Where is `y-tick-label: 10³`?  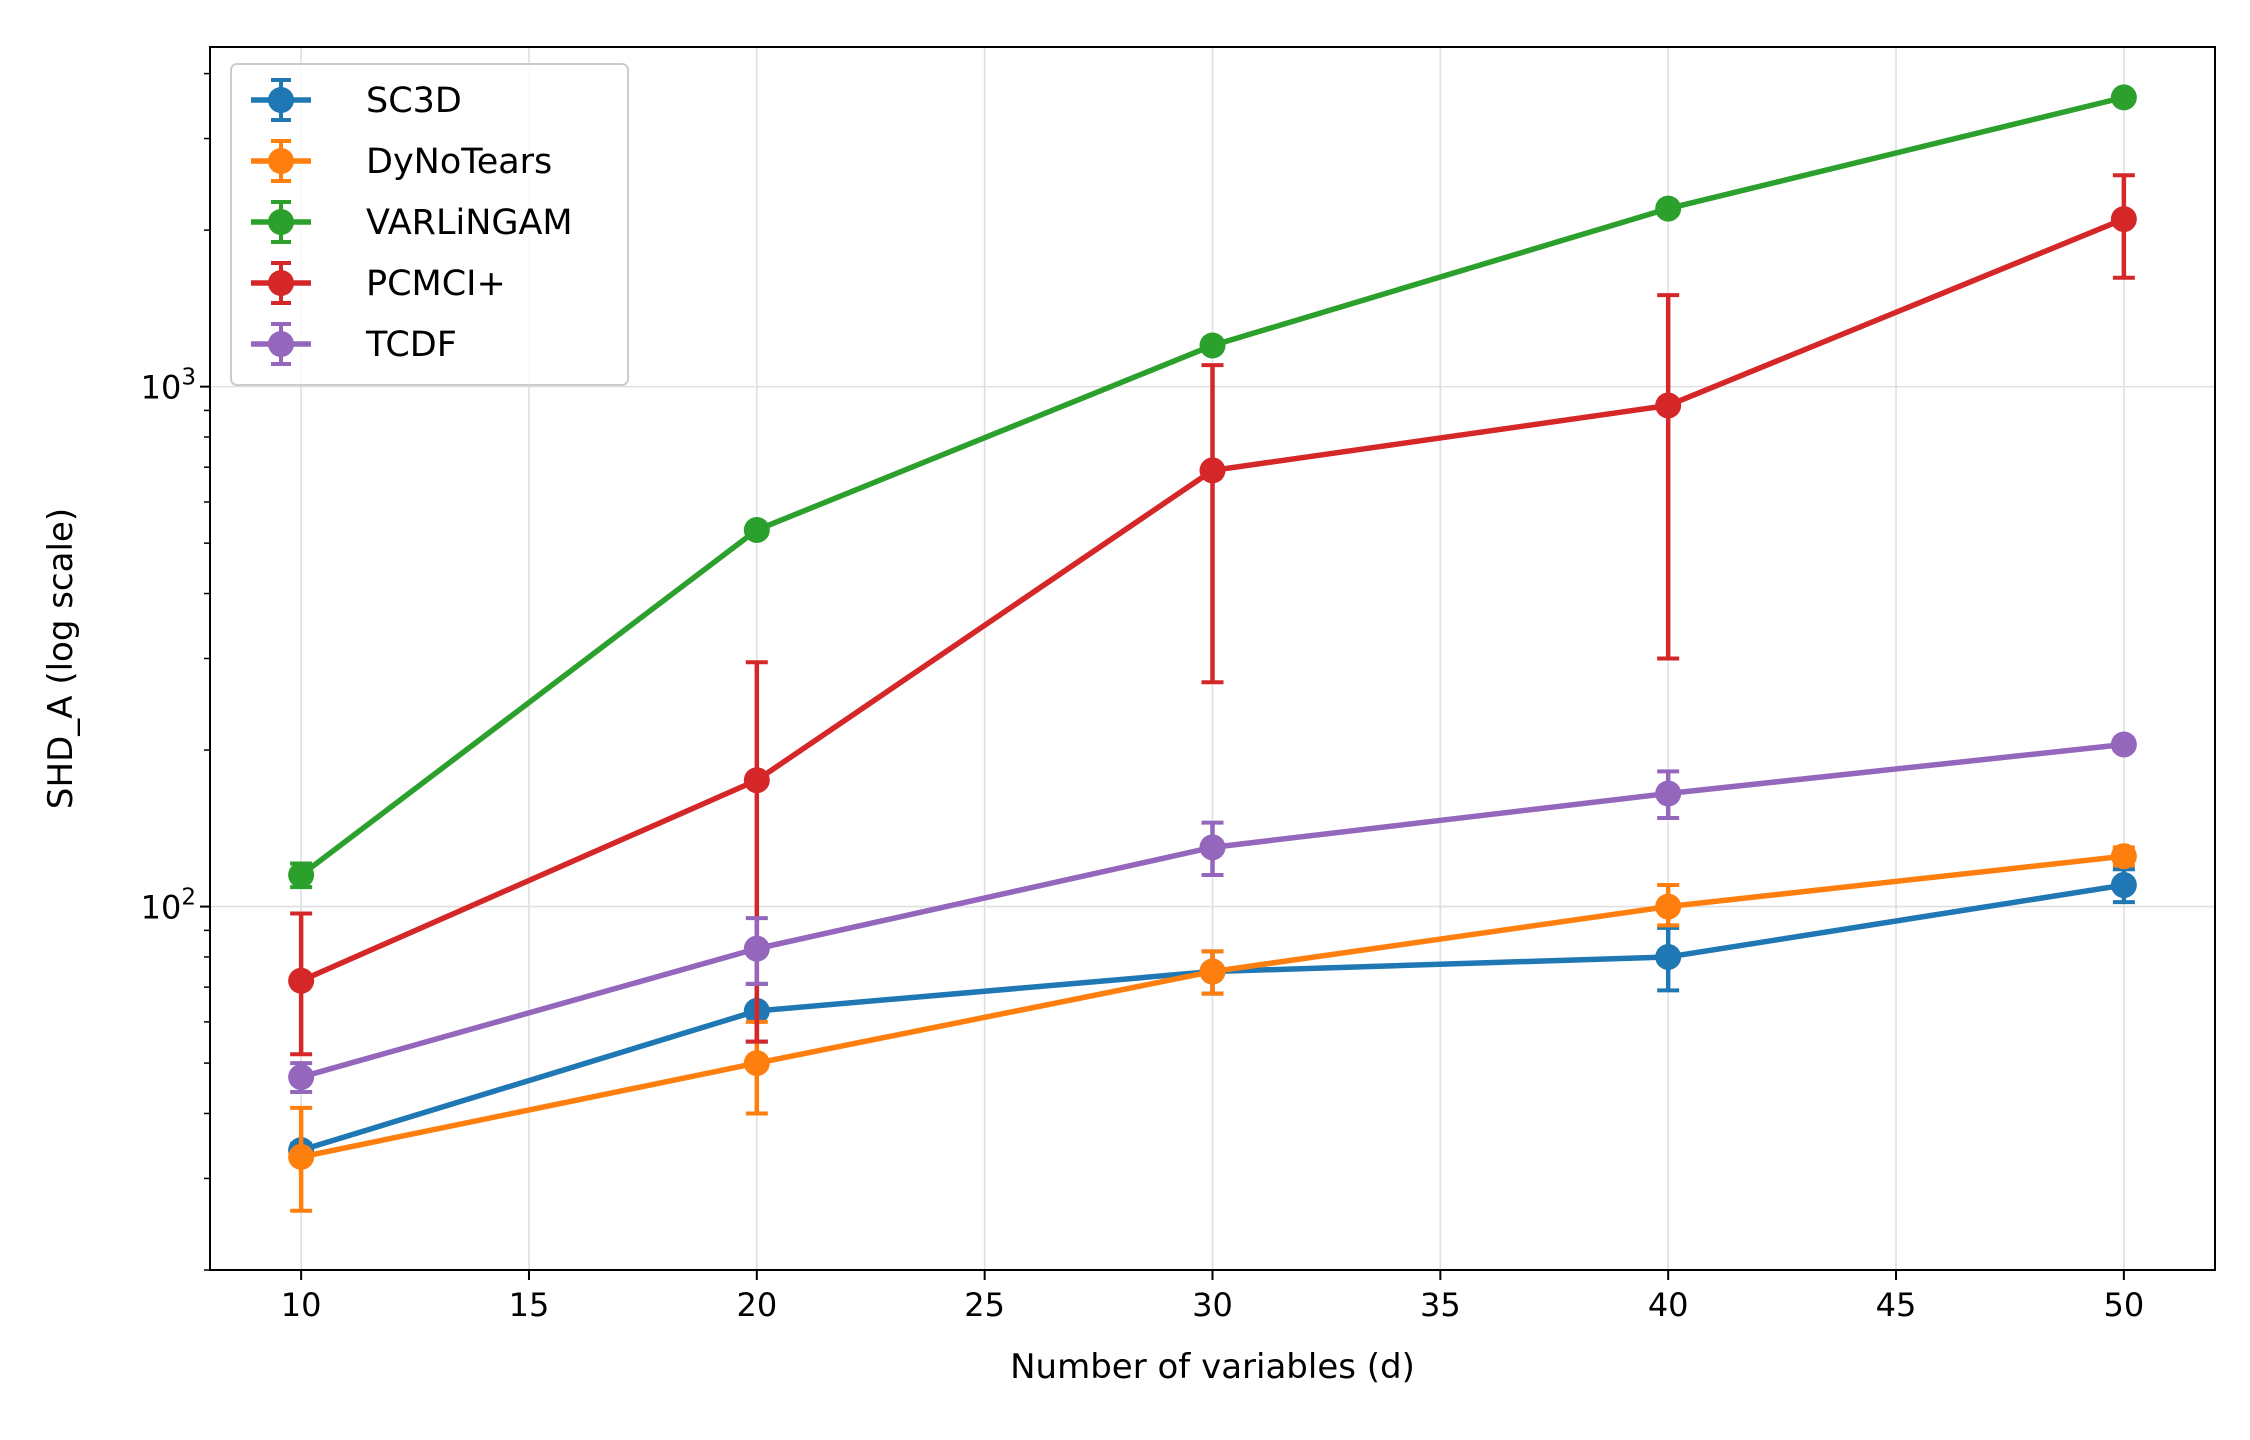
y-tick-label: 10³ is located at coordinates (168, 386).